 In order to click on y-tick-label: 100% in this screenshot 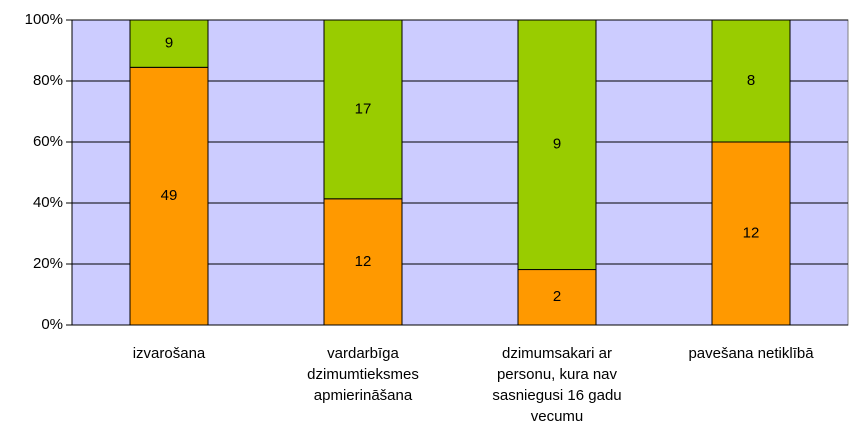, I will do `click(44, 19)`.